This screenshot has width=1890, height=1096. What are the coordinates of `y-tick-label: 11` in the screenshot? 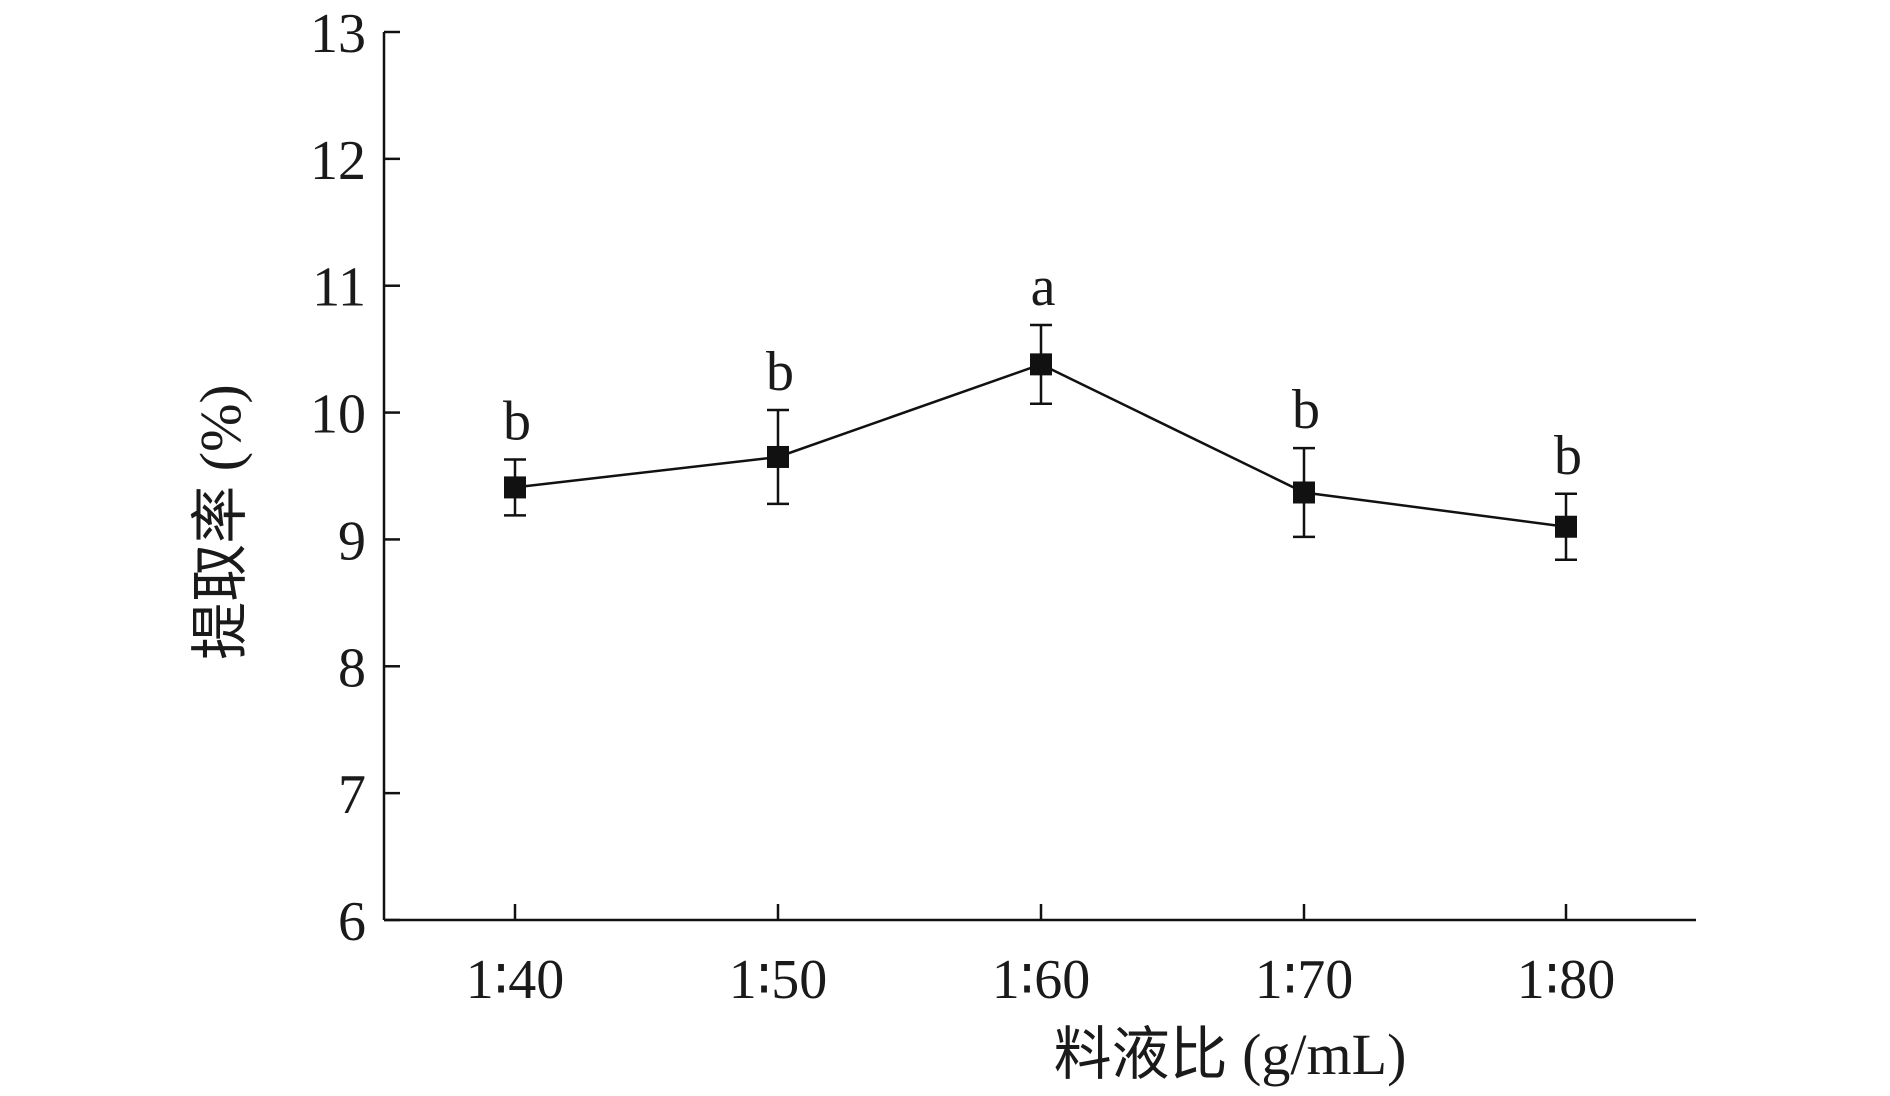 It's located at (339, 288).